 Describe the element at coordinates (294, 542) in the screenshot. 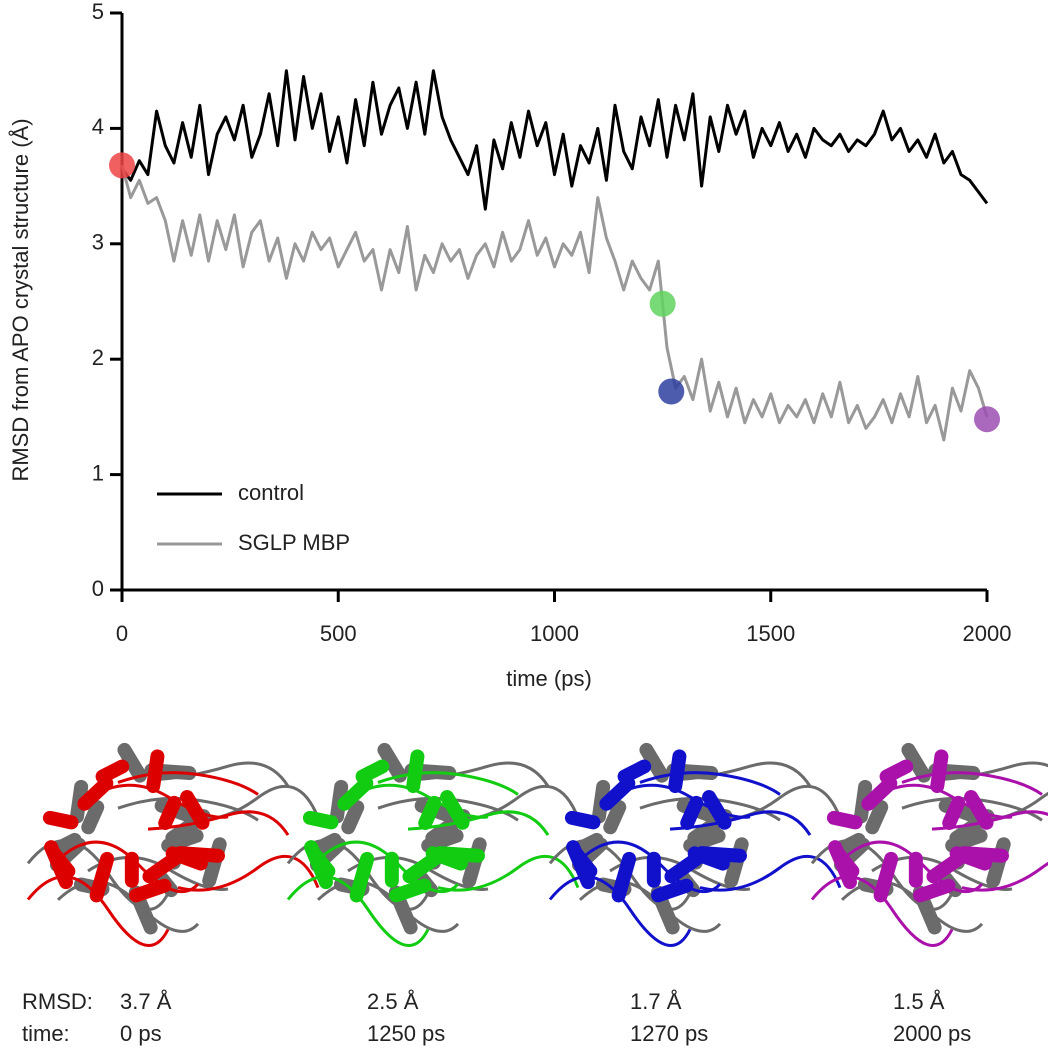

I see `legend-label: SGLP MBP` at that location.